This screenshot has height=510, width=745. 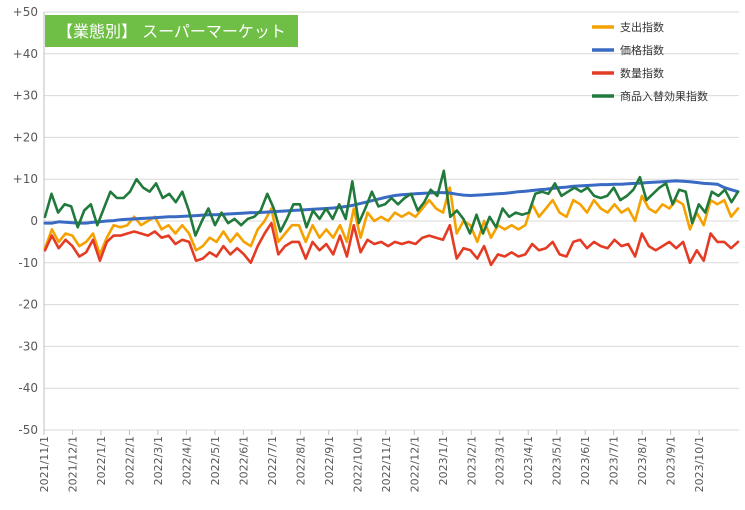 I want to click on x-tick-label: 2023/2/1, so click(x=471, y=460).